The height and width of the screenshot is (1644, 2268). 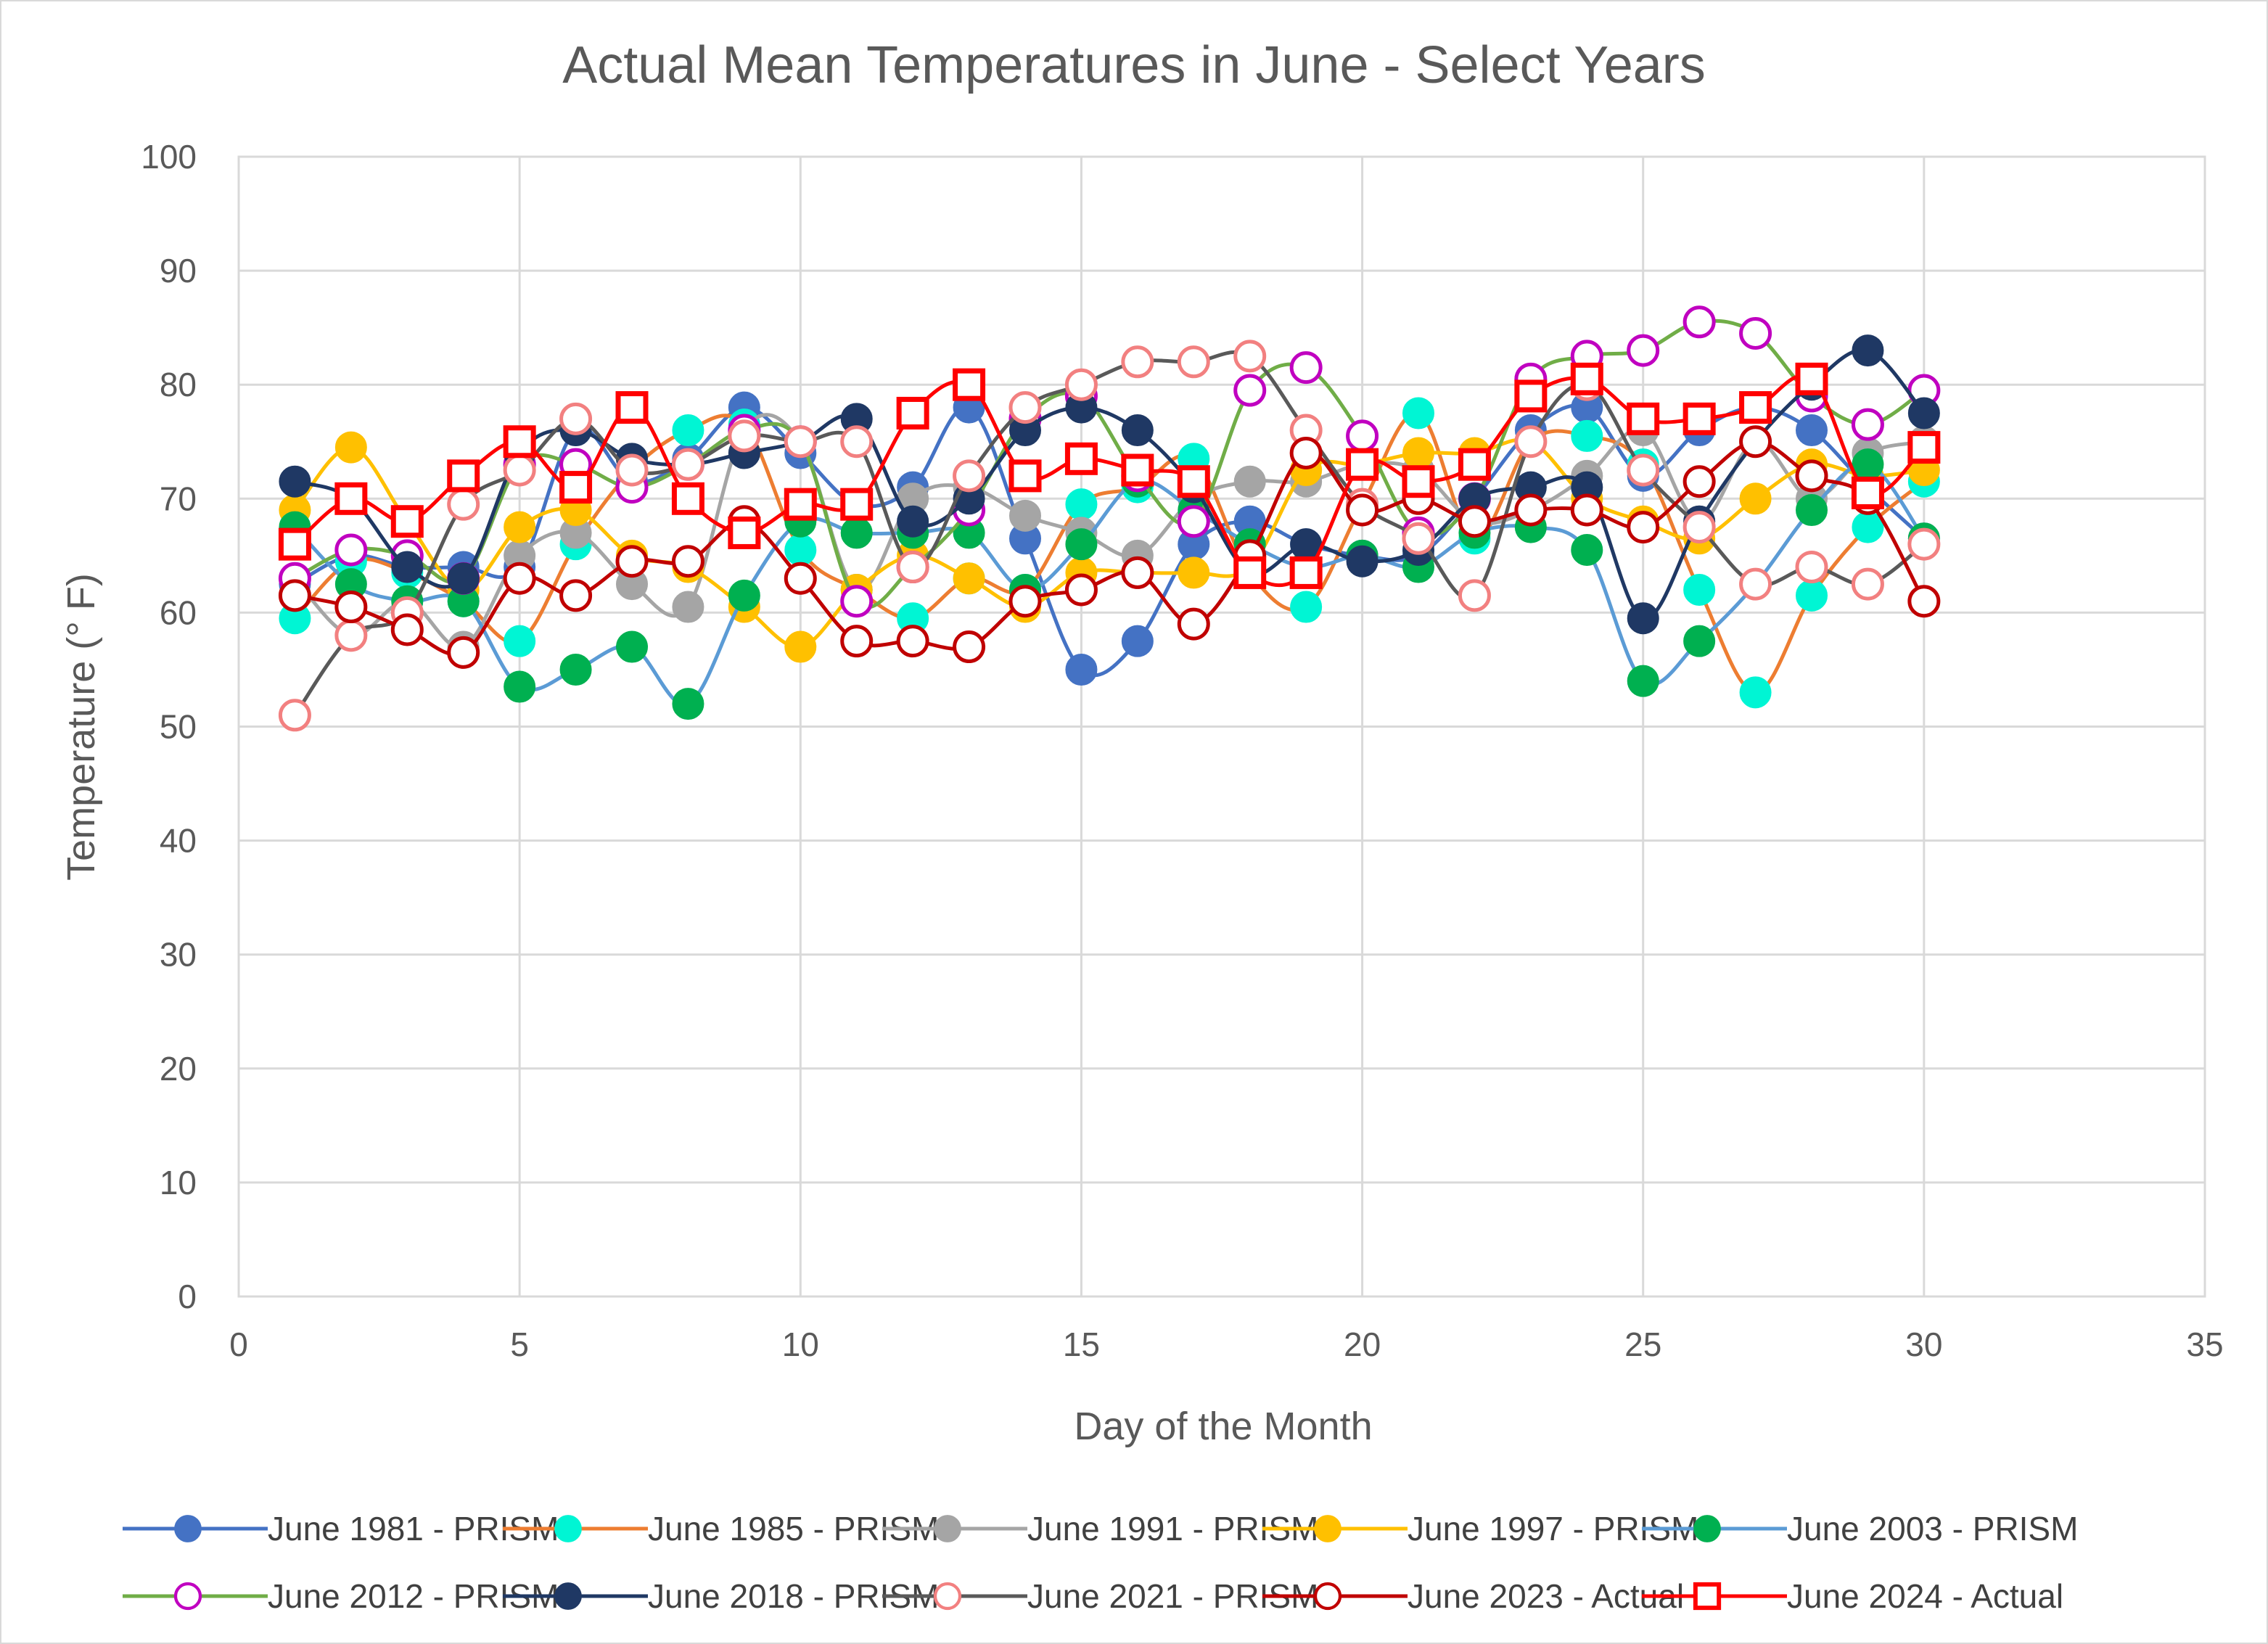 What do you see at coordinates (1100, 1596) in the screenshot?
I see `legend-item: June 2021 - PRISM` at bounding box center [1100, 1596].